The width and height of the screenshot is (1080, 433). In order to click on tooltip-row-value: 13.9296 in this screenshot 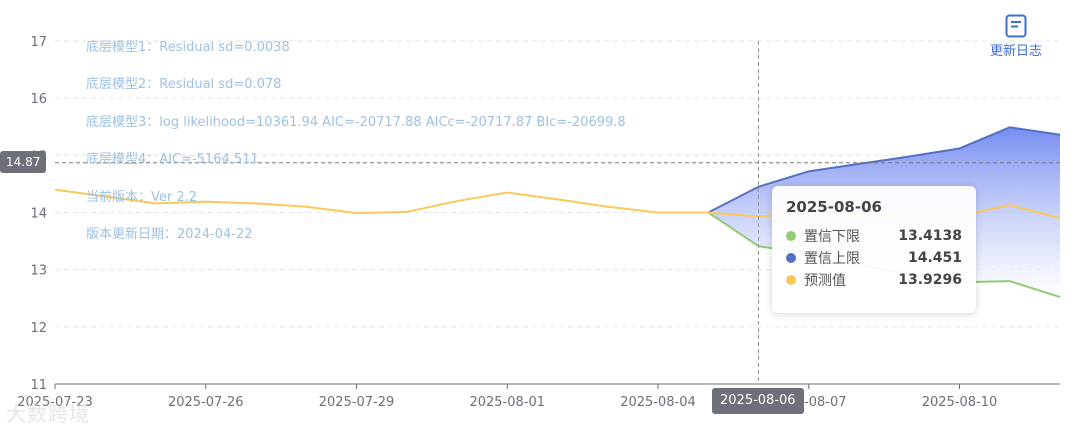, I will do `click(930, 280)`.